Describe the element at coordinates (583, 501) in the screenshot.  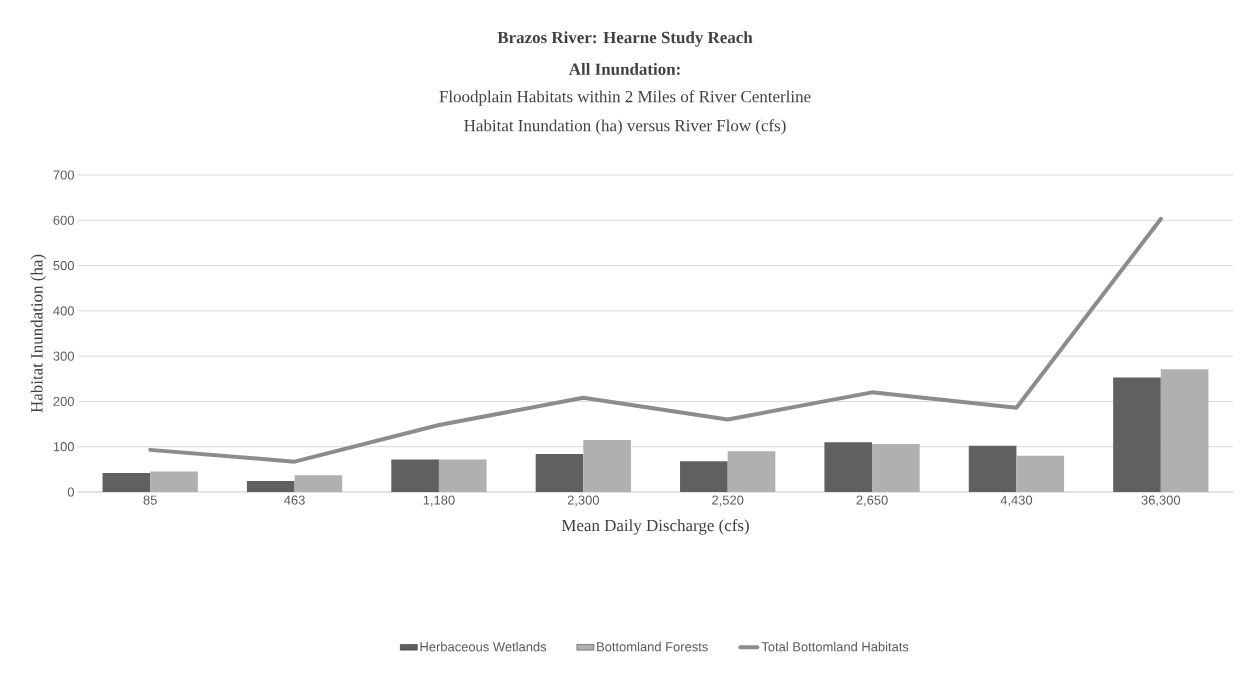
I see `x-tick-label: 2,300` at that location.